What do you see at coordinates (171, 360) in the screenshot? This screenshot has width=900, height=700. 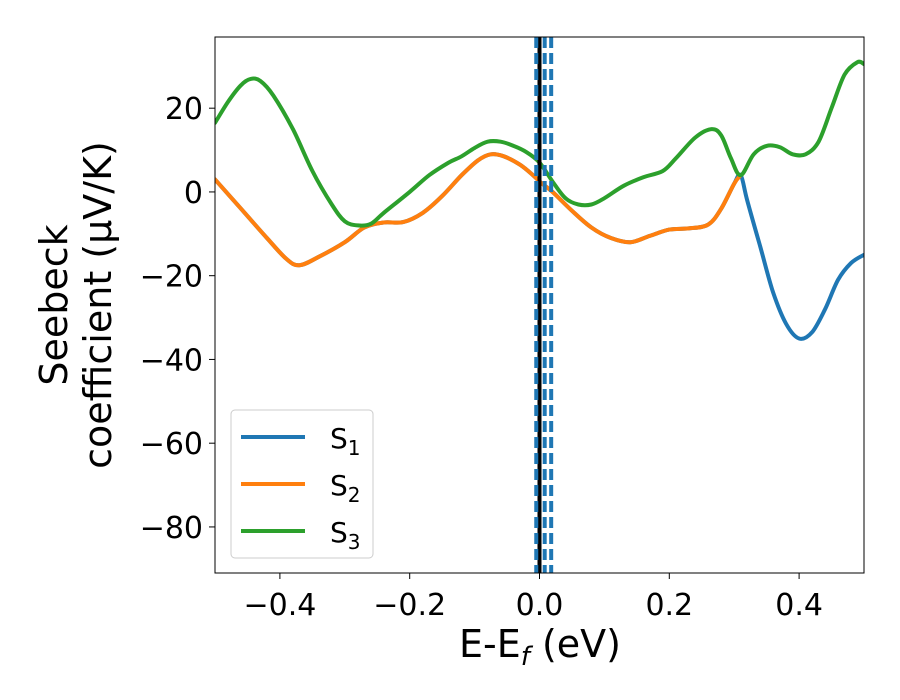 I see `y-tick-label: −40` at bounding box center [171, 360].